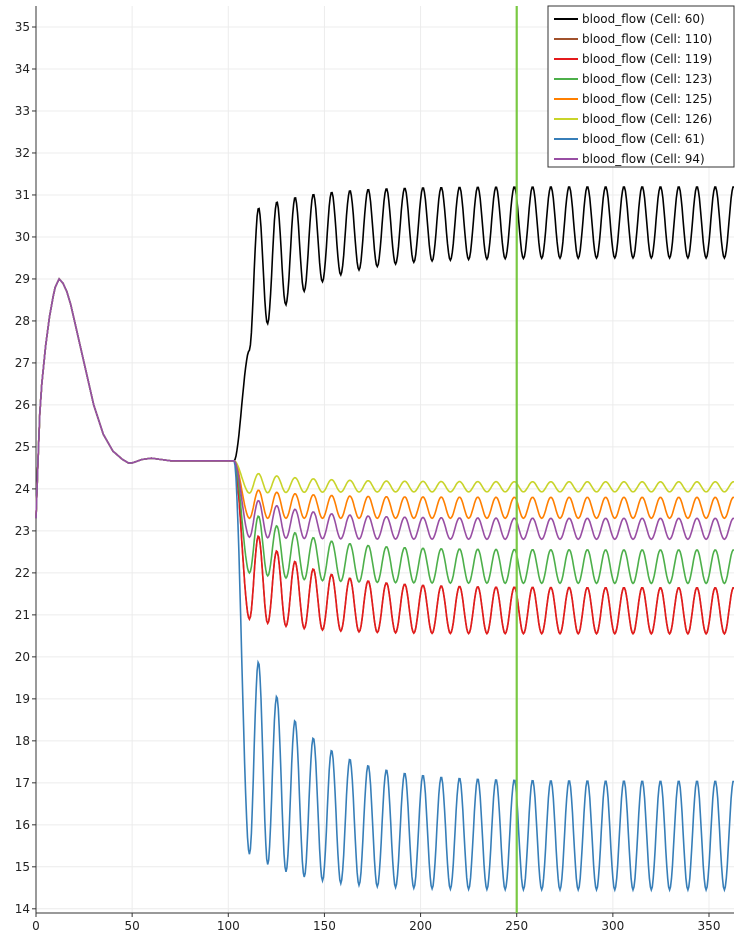 This screenshot has width=737, height=938. Describe the element at coordinates (22, 489) in the screenshot. I see `y-tick-label: 24` at that location.